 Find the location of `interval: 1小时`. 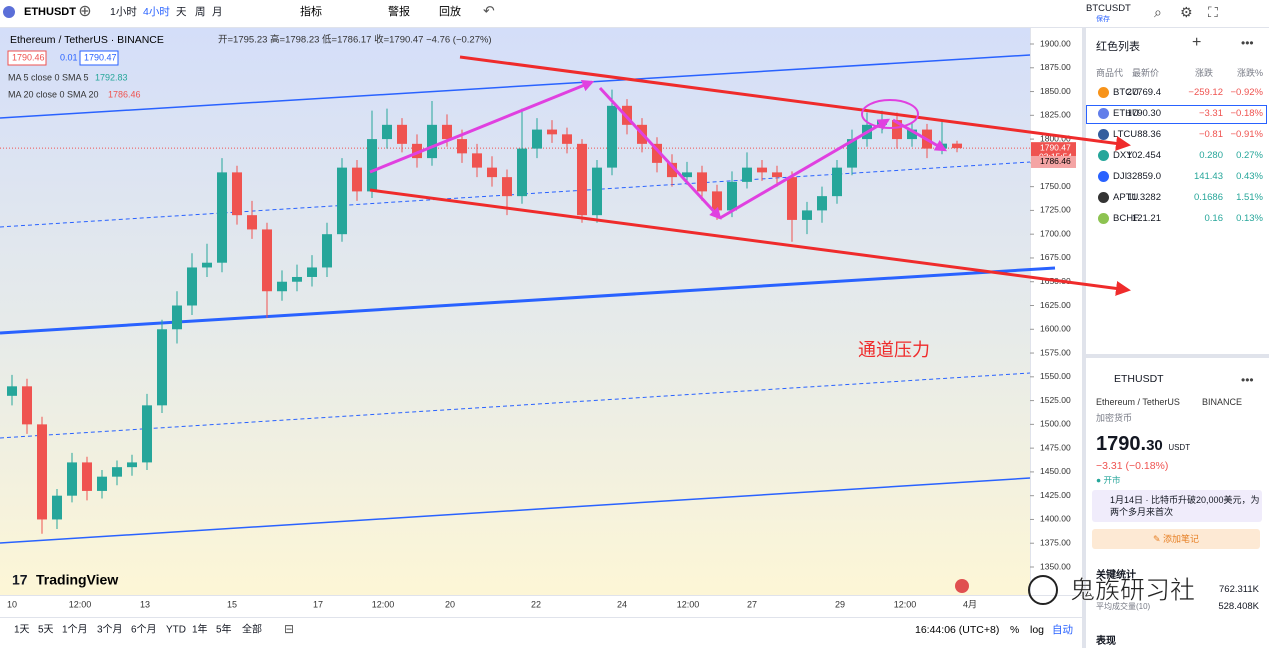

interval: 1小时 is located at coordinates (123, 12).